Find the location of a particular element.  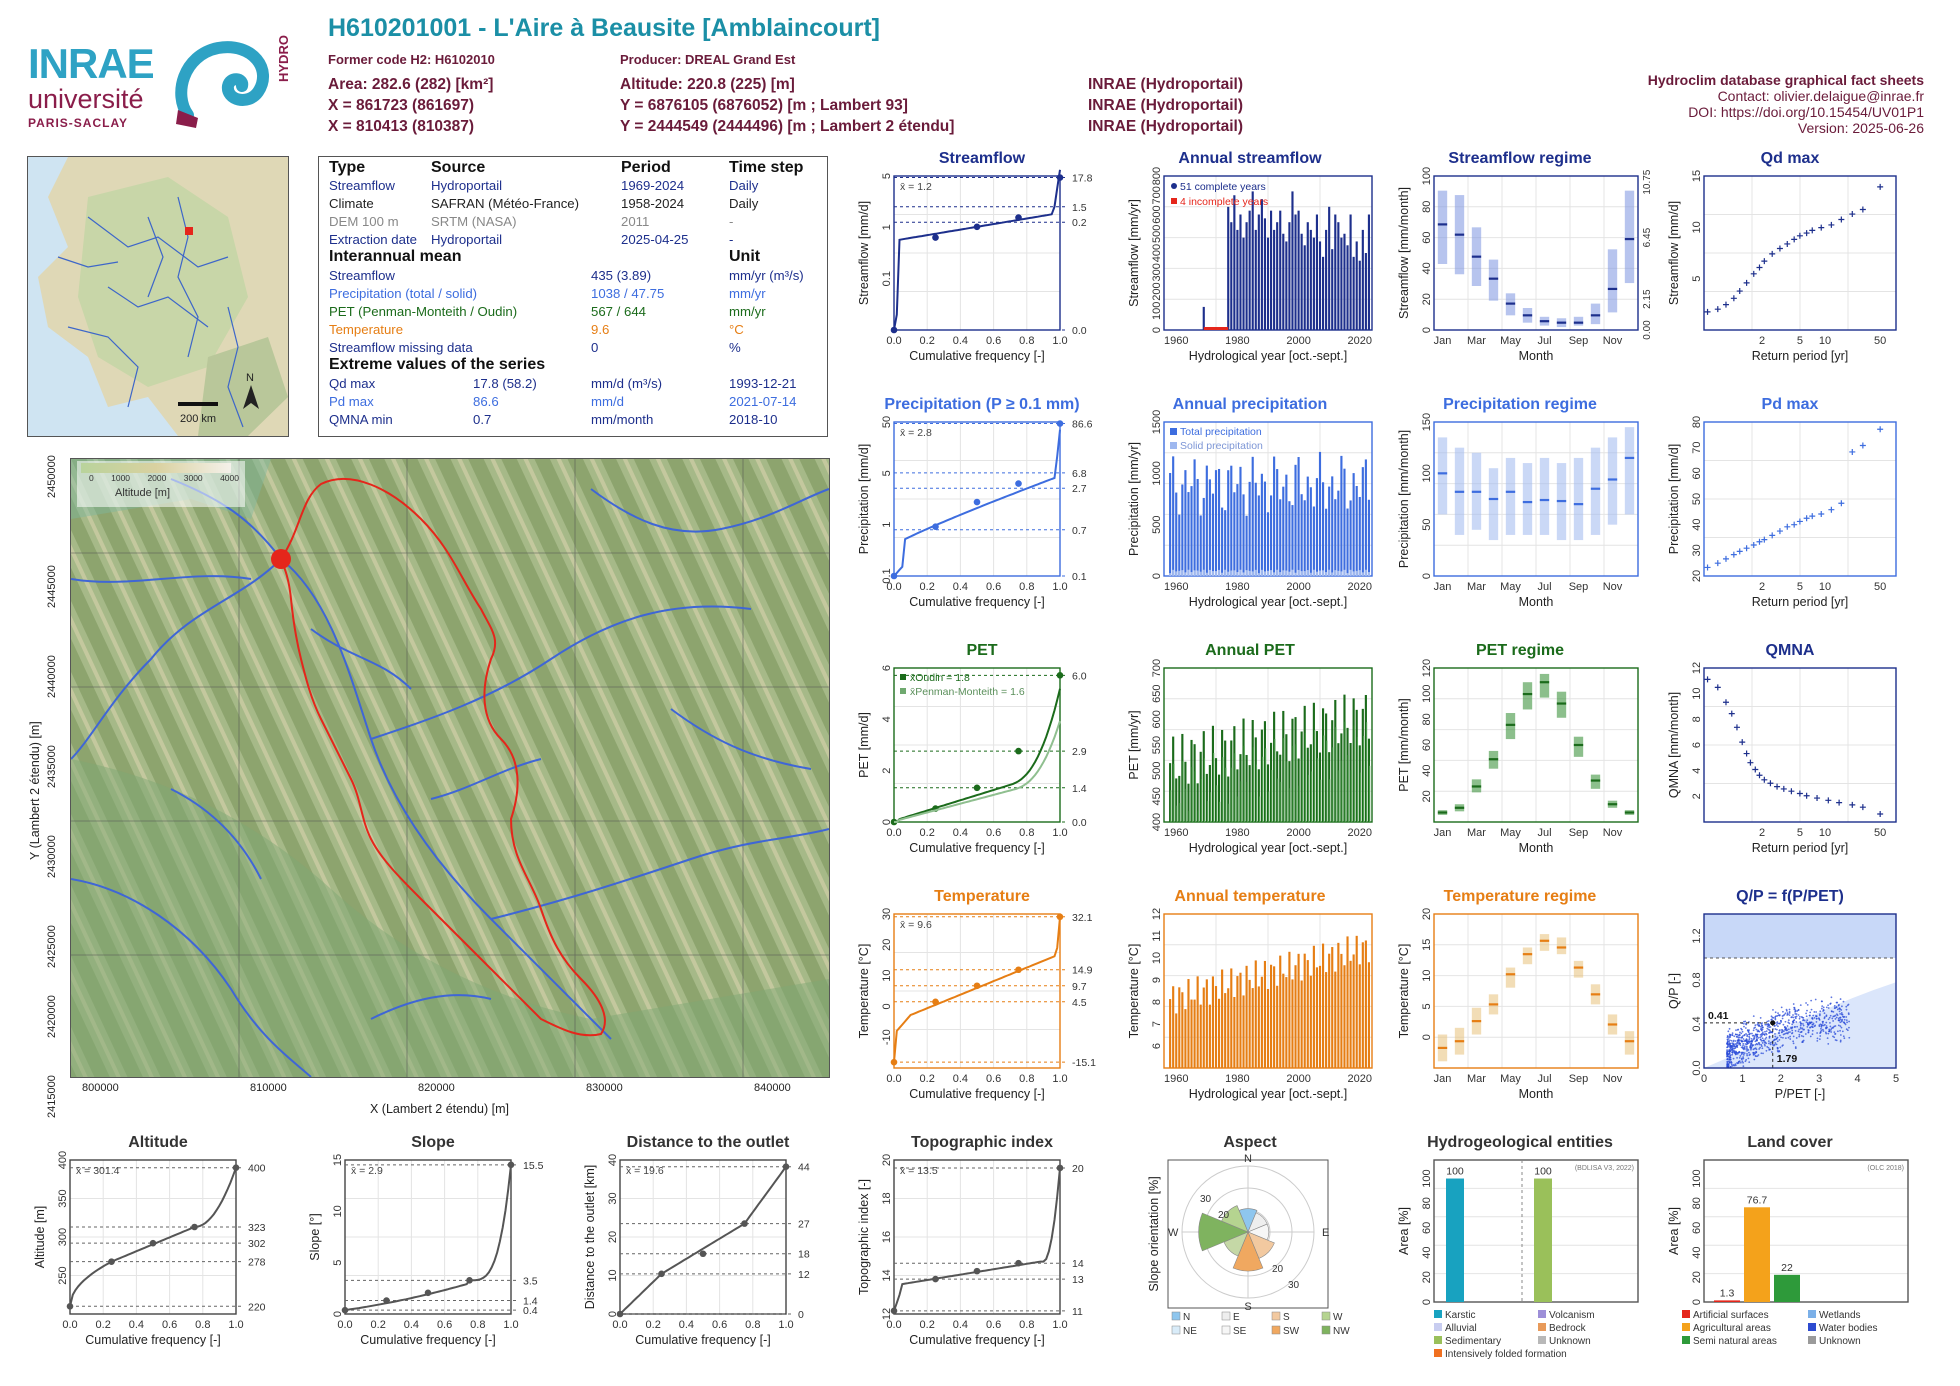

x-tick-label: 0.4 is located at coordinates (686, 1325).